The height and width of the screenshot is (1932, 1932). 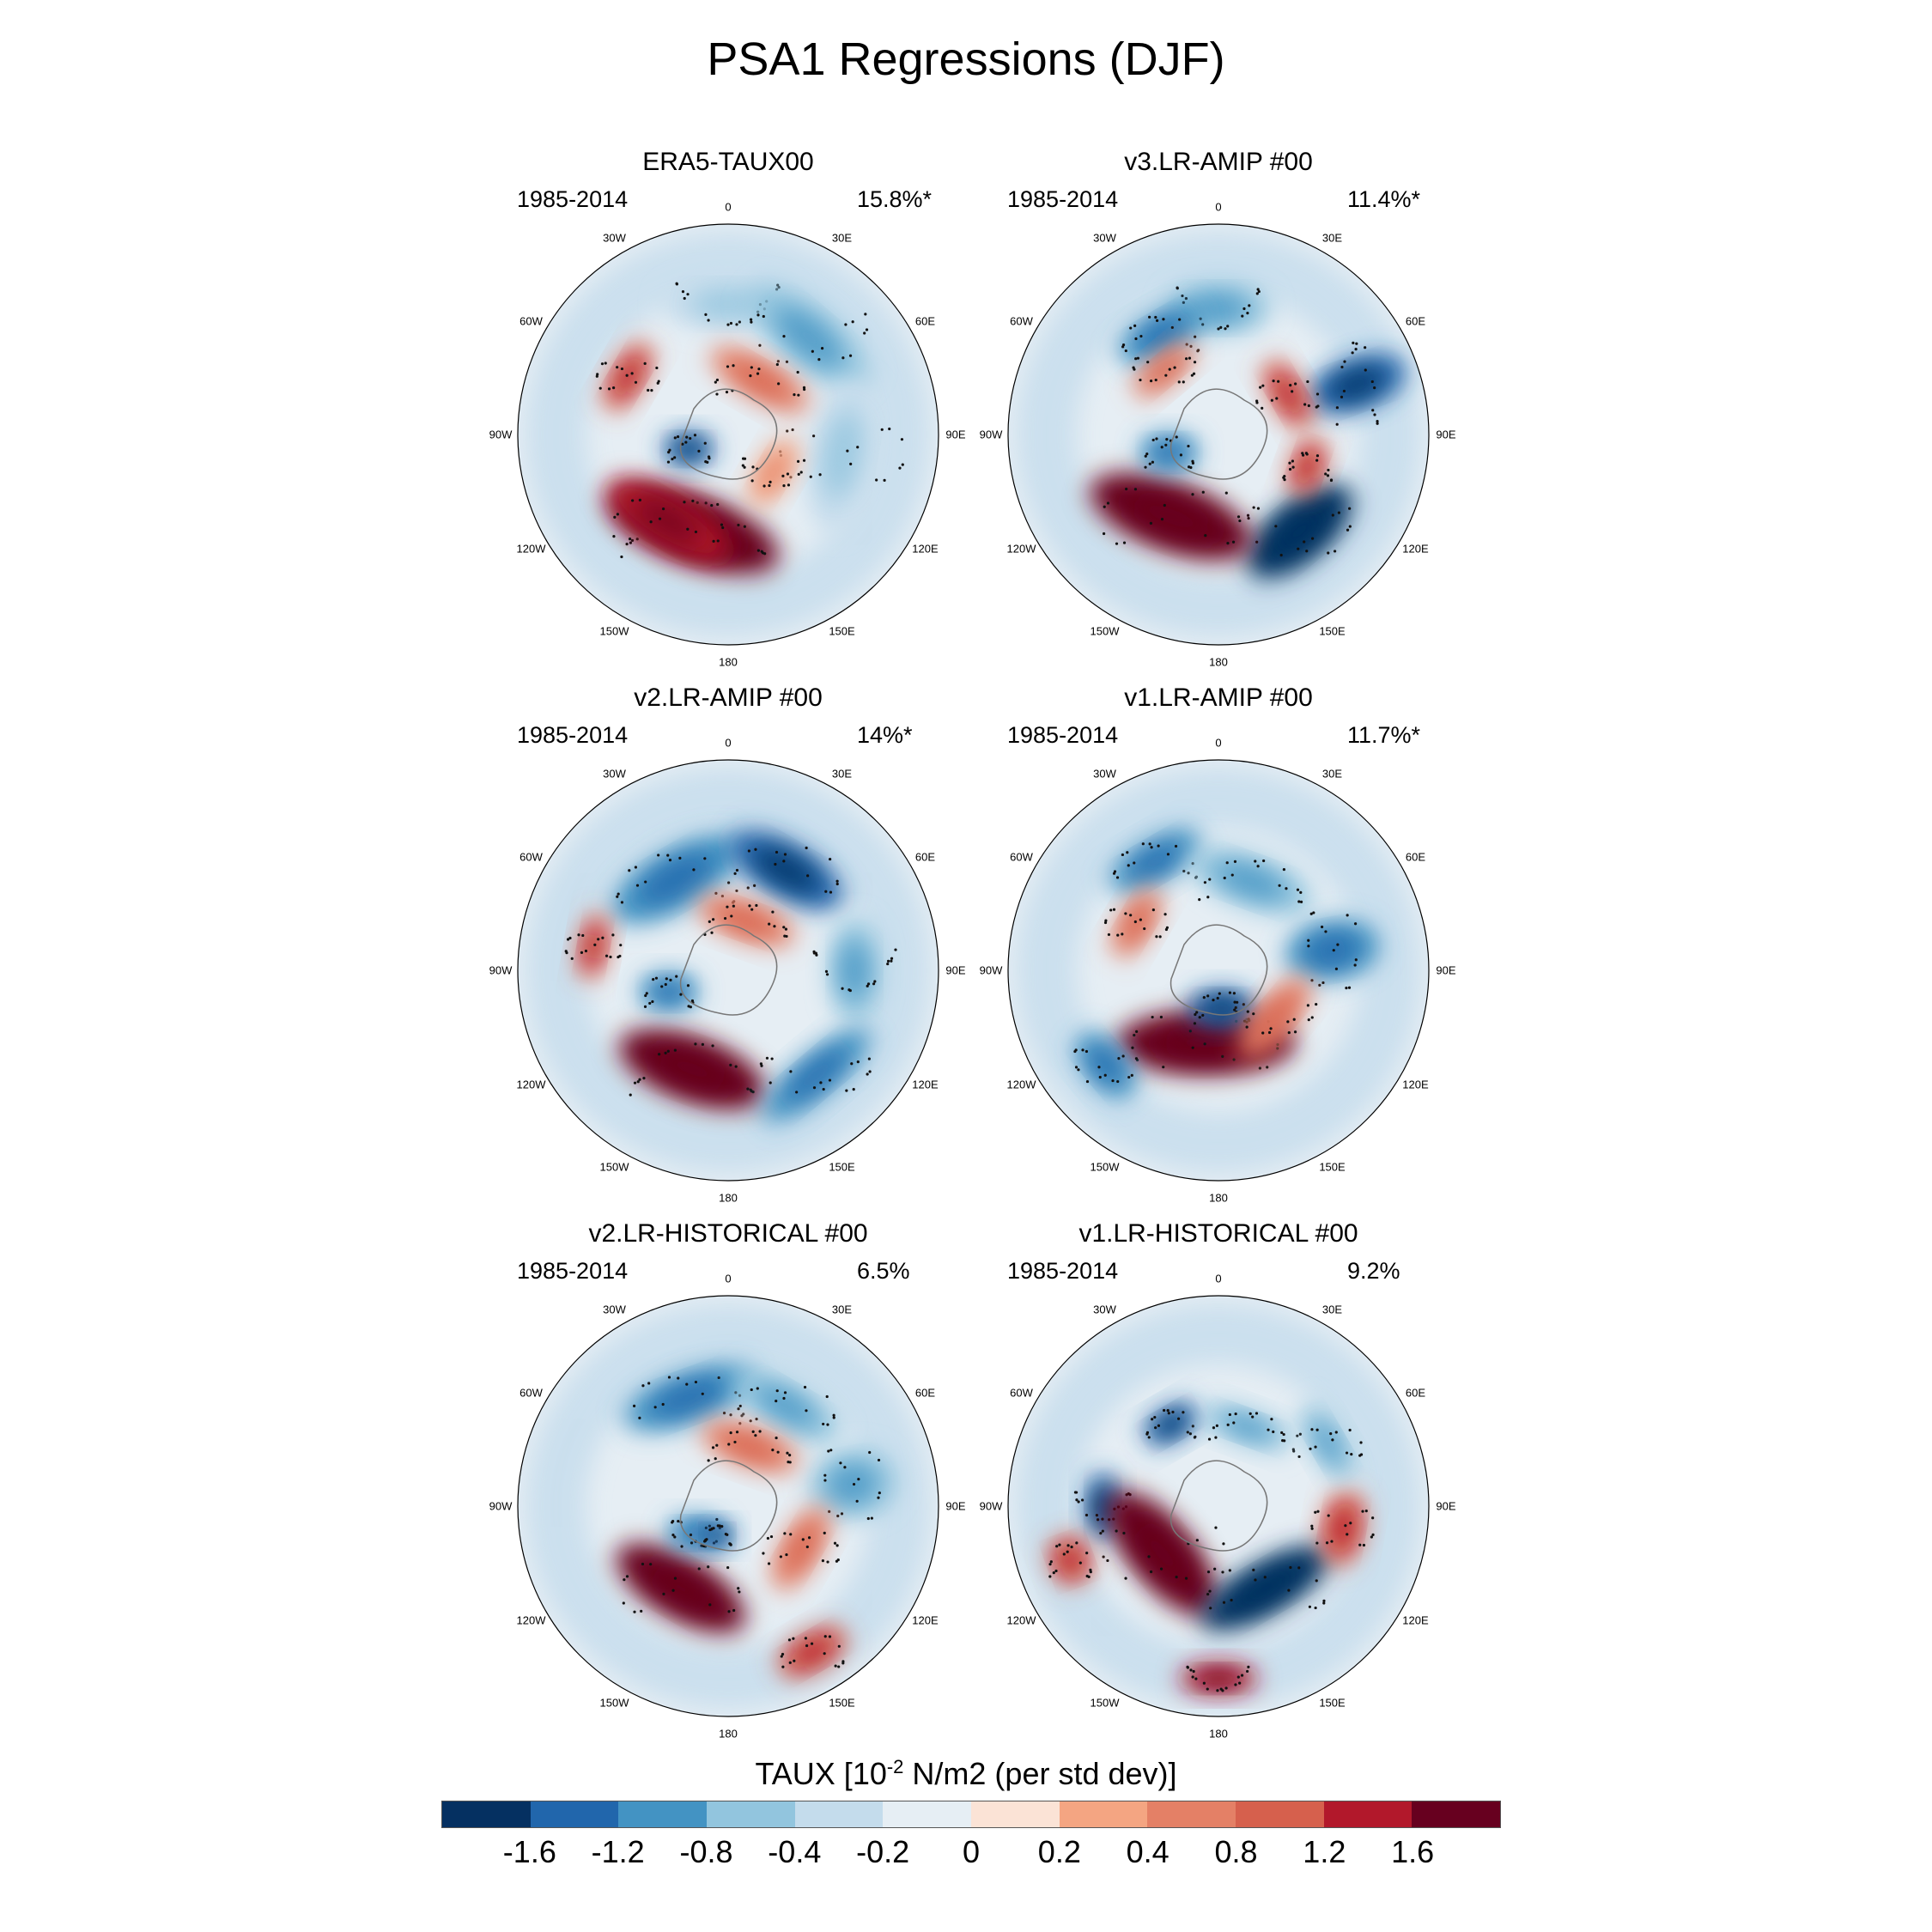 I want to click on longitude-label: 120E, so click(x=925, y=548).